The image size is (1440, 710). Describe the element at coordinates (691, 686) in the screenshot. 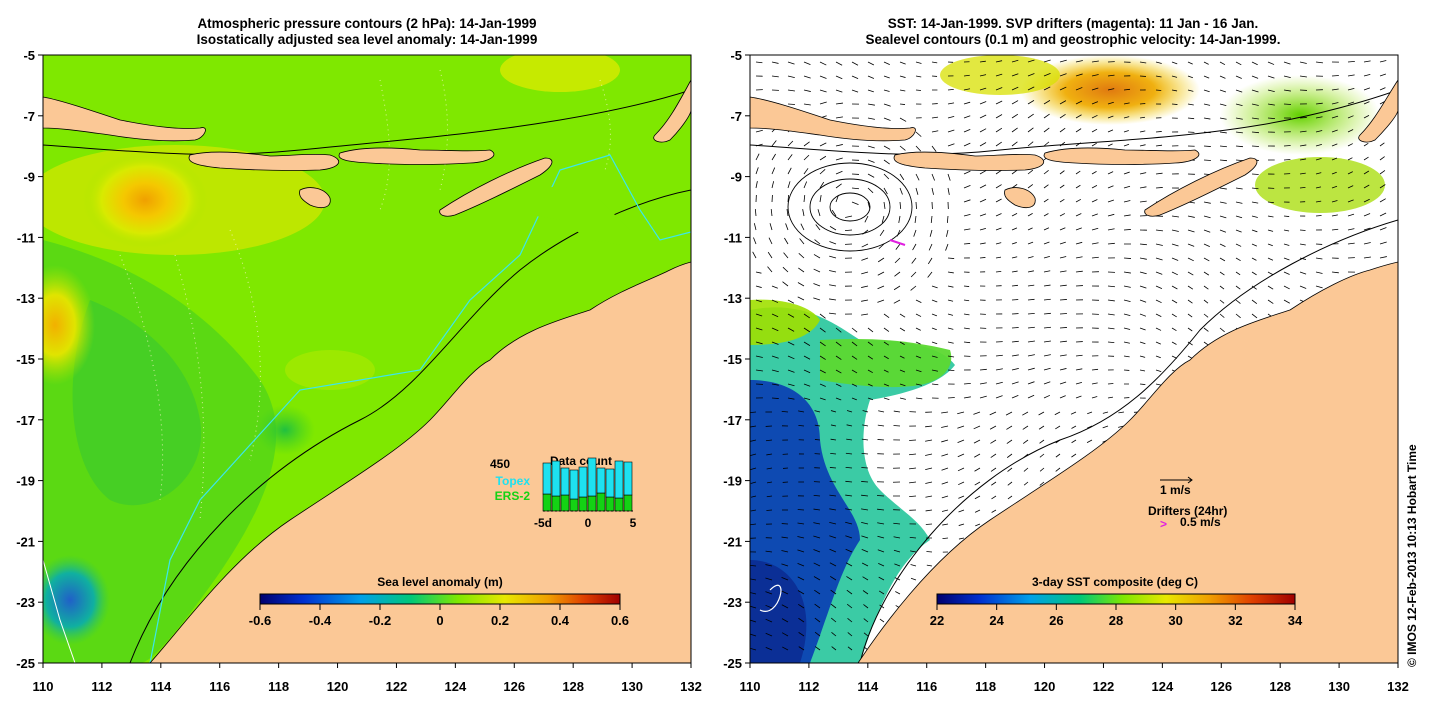

I see `left-x-tick-label: 132` at that location.